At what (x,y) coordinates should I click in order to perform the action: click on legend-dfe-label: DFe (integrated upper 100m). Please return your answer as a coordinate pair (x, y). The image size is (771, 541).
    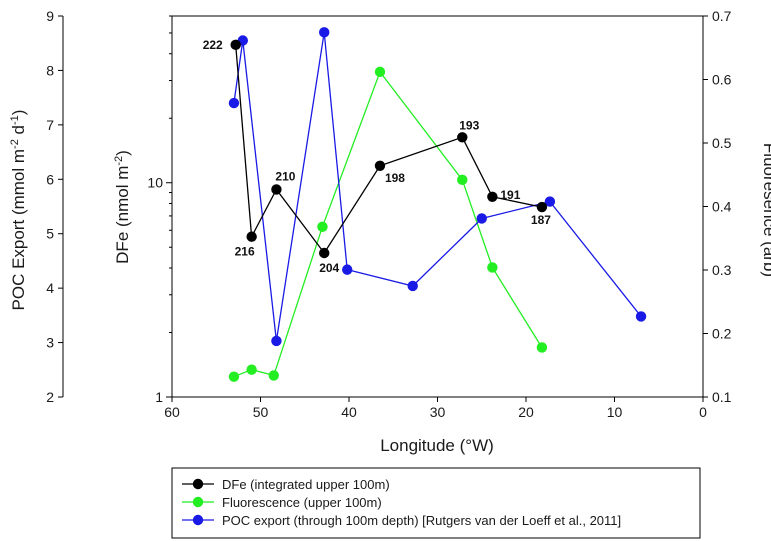
    Looking at the image, I should click on (306, 484).